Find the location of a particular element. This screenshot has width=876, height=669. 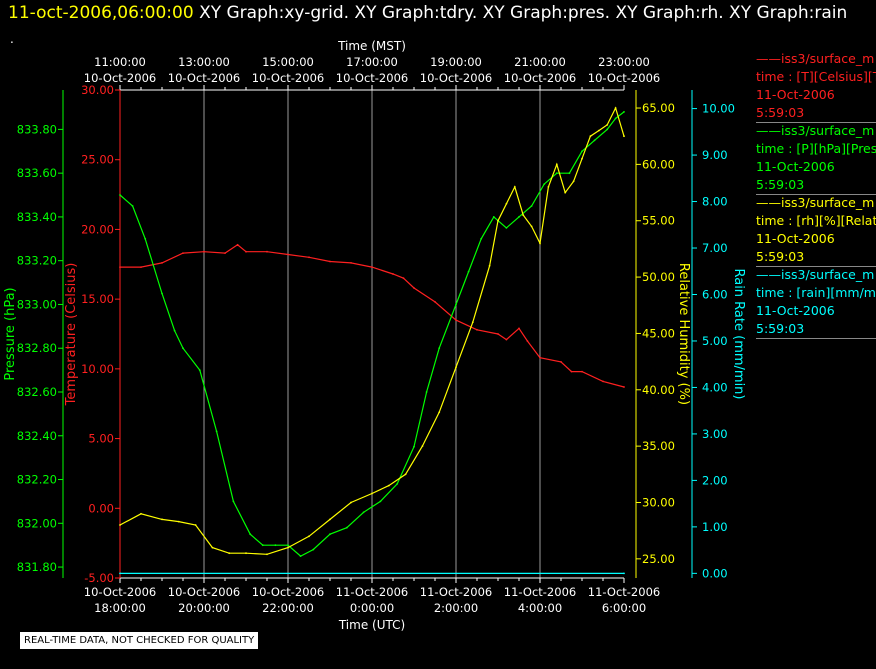

x-tick-label-top: 21:00:00 is located at coordinates (540, 62).